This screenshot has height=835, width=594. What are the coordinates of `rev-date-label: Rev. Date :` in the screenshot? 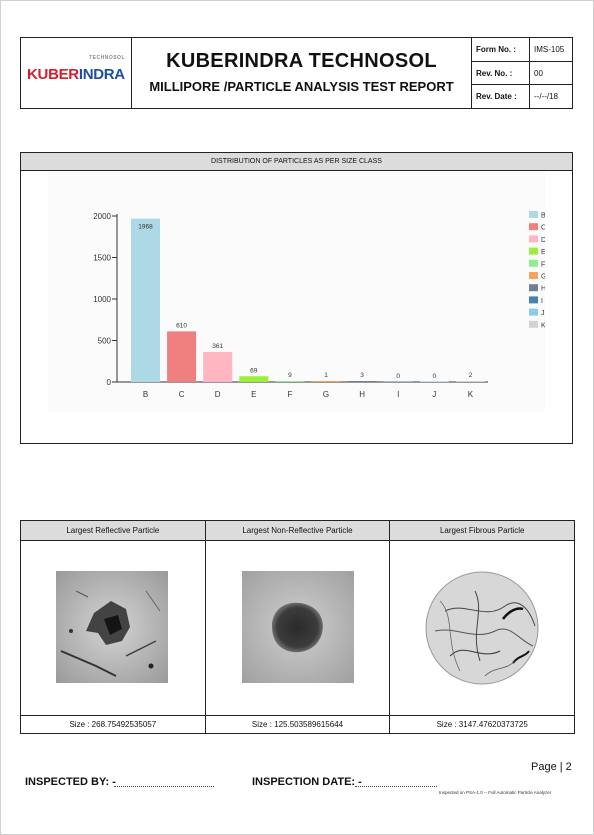 It's located at (501, 97).